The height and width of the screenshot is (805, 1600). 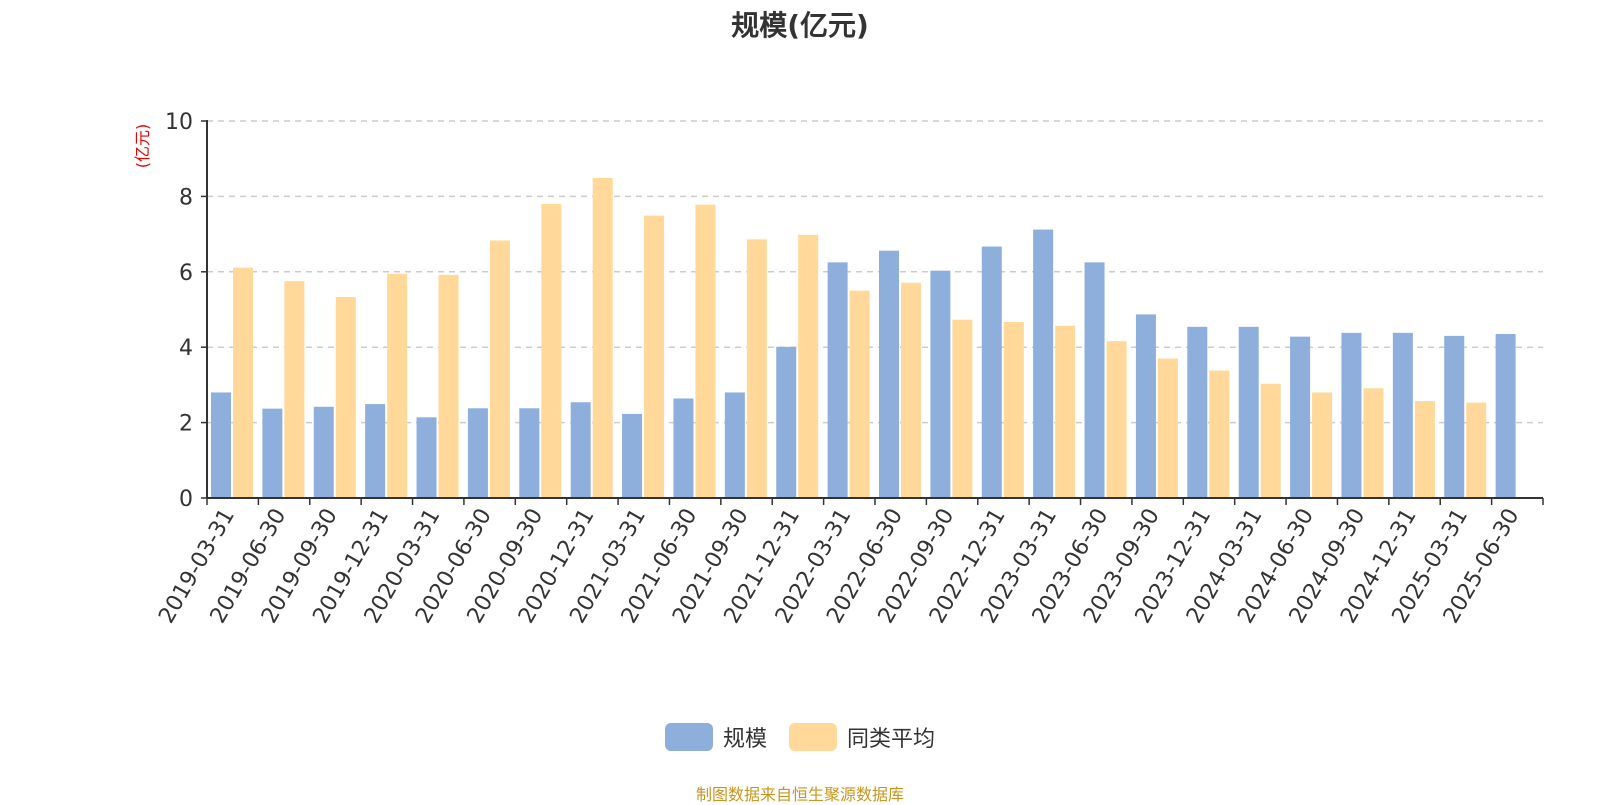 I want to click on legend-swatch-scale, so click(x=688, y=737).